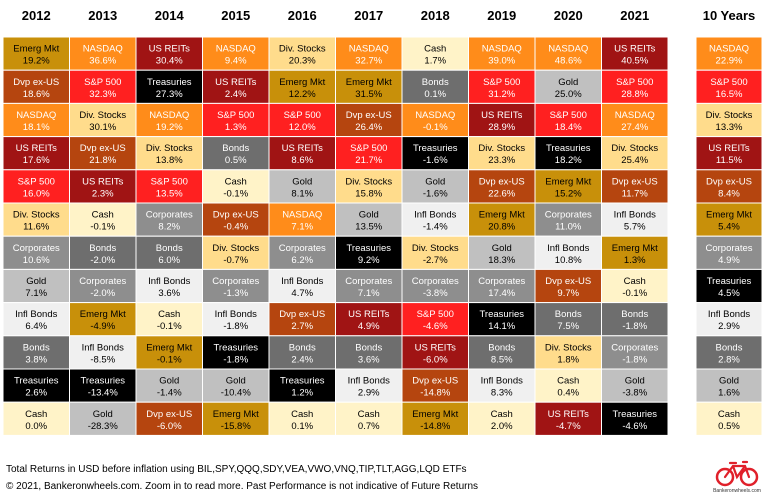 The height and width of the screenshot is (501, 768). Describe the element at coordinates (36, 359) in the screenshot. I see `return-return-value: 3.8%` at that location.